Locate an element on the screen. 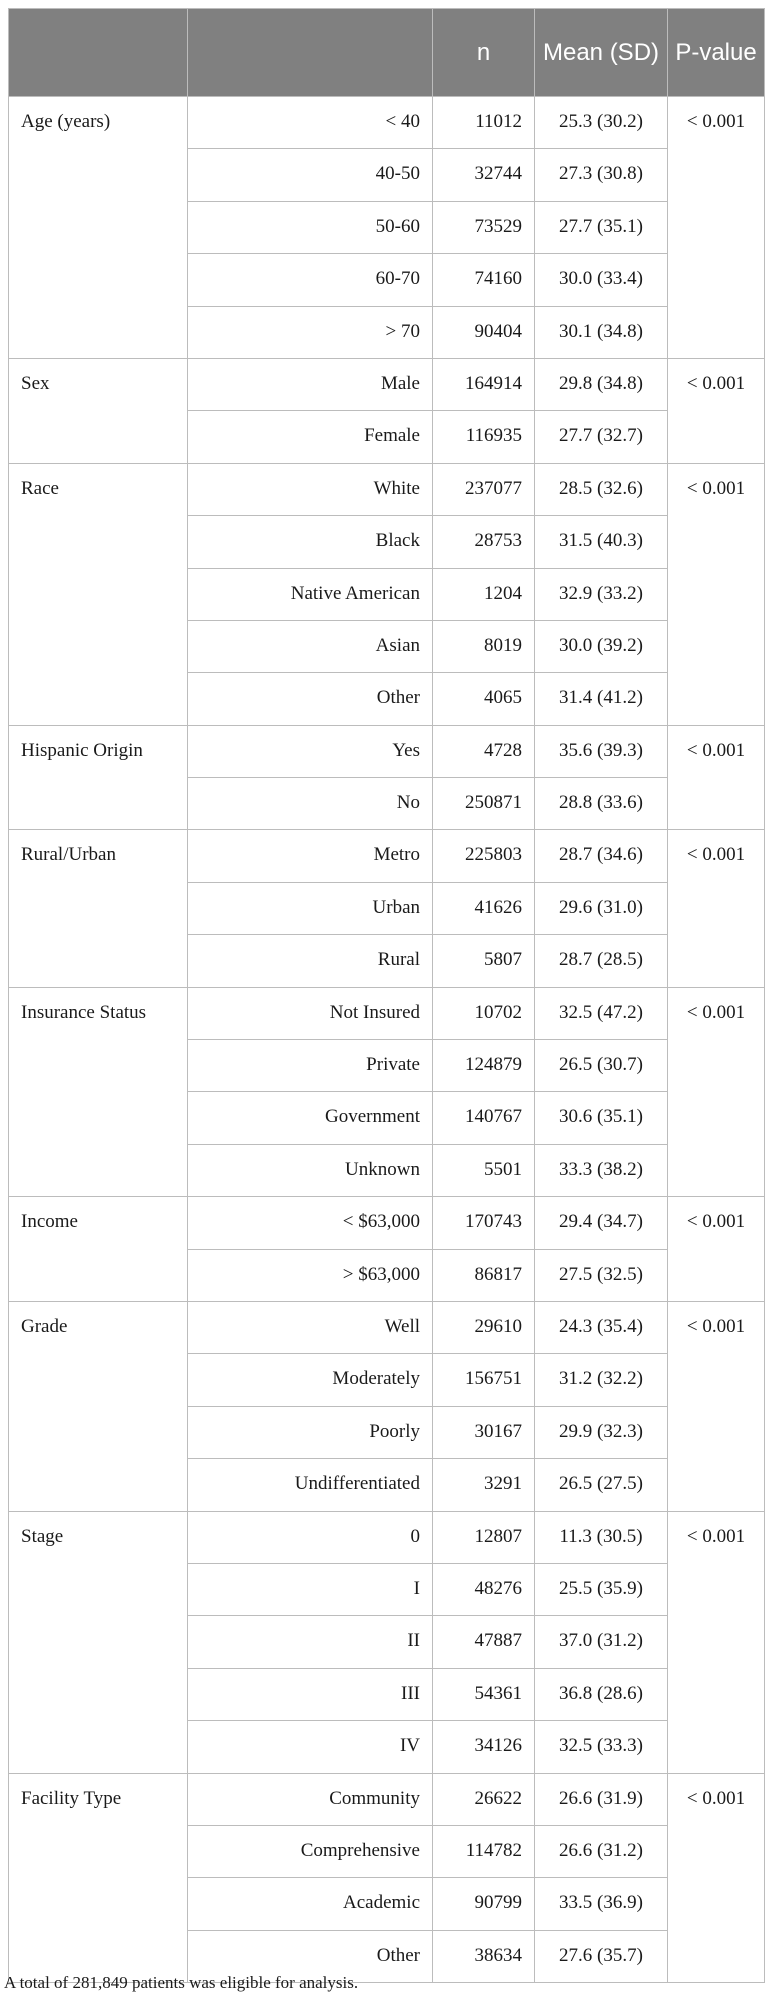  mean-sd-cell: 32.5 (47.2) is located at coordinates (601, 1013).